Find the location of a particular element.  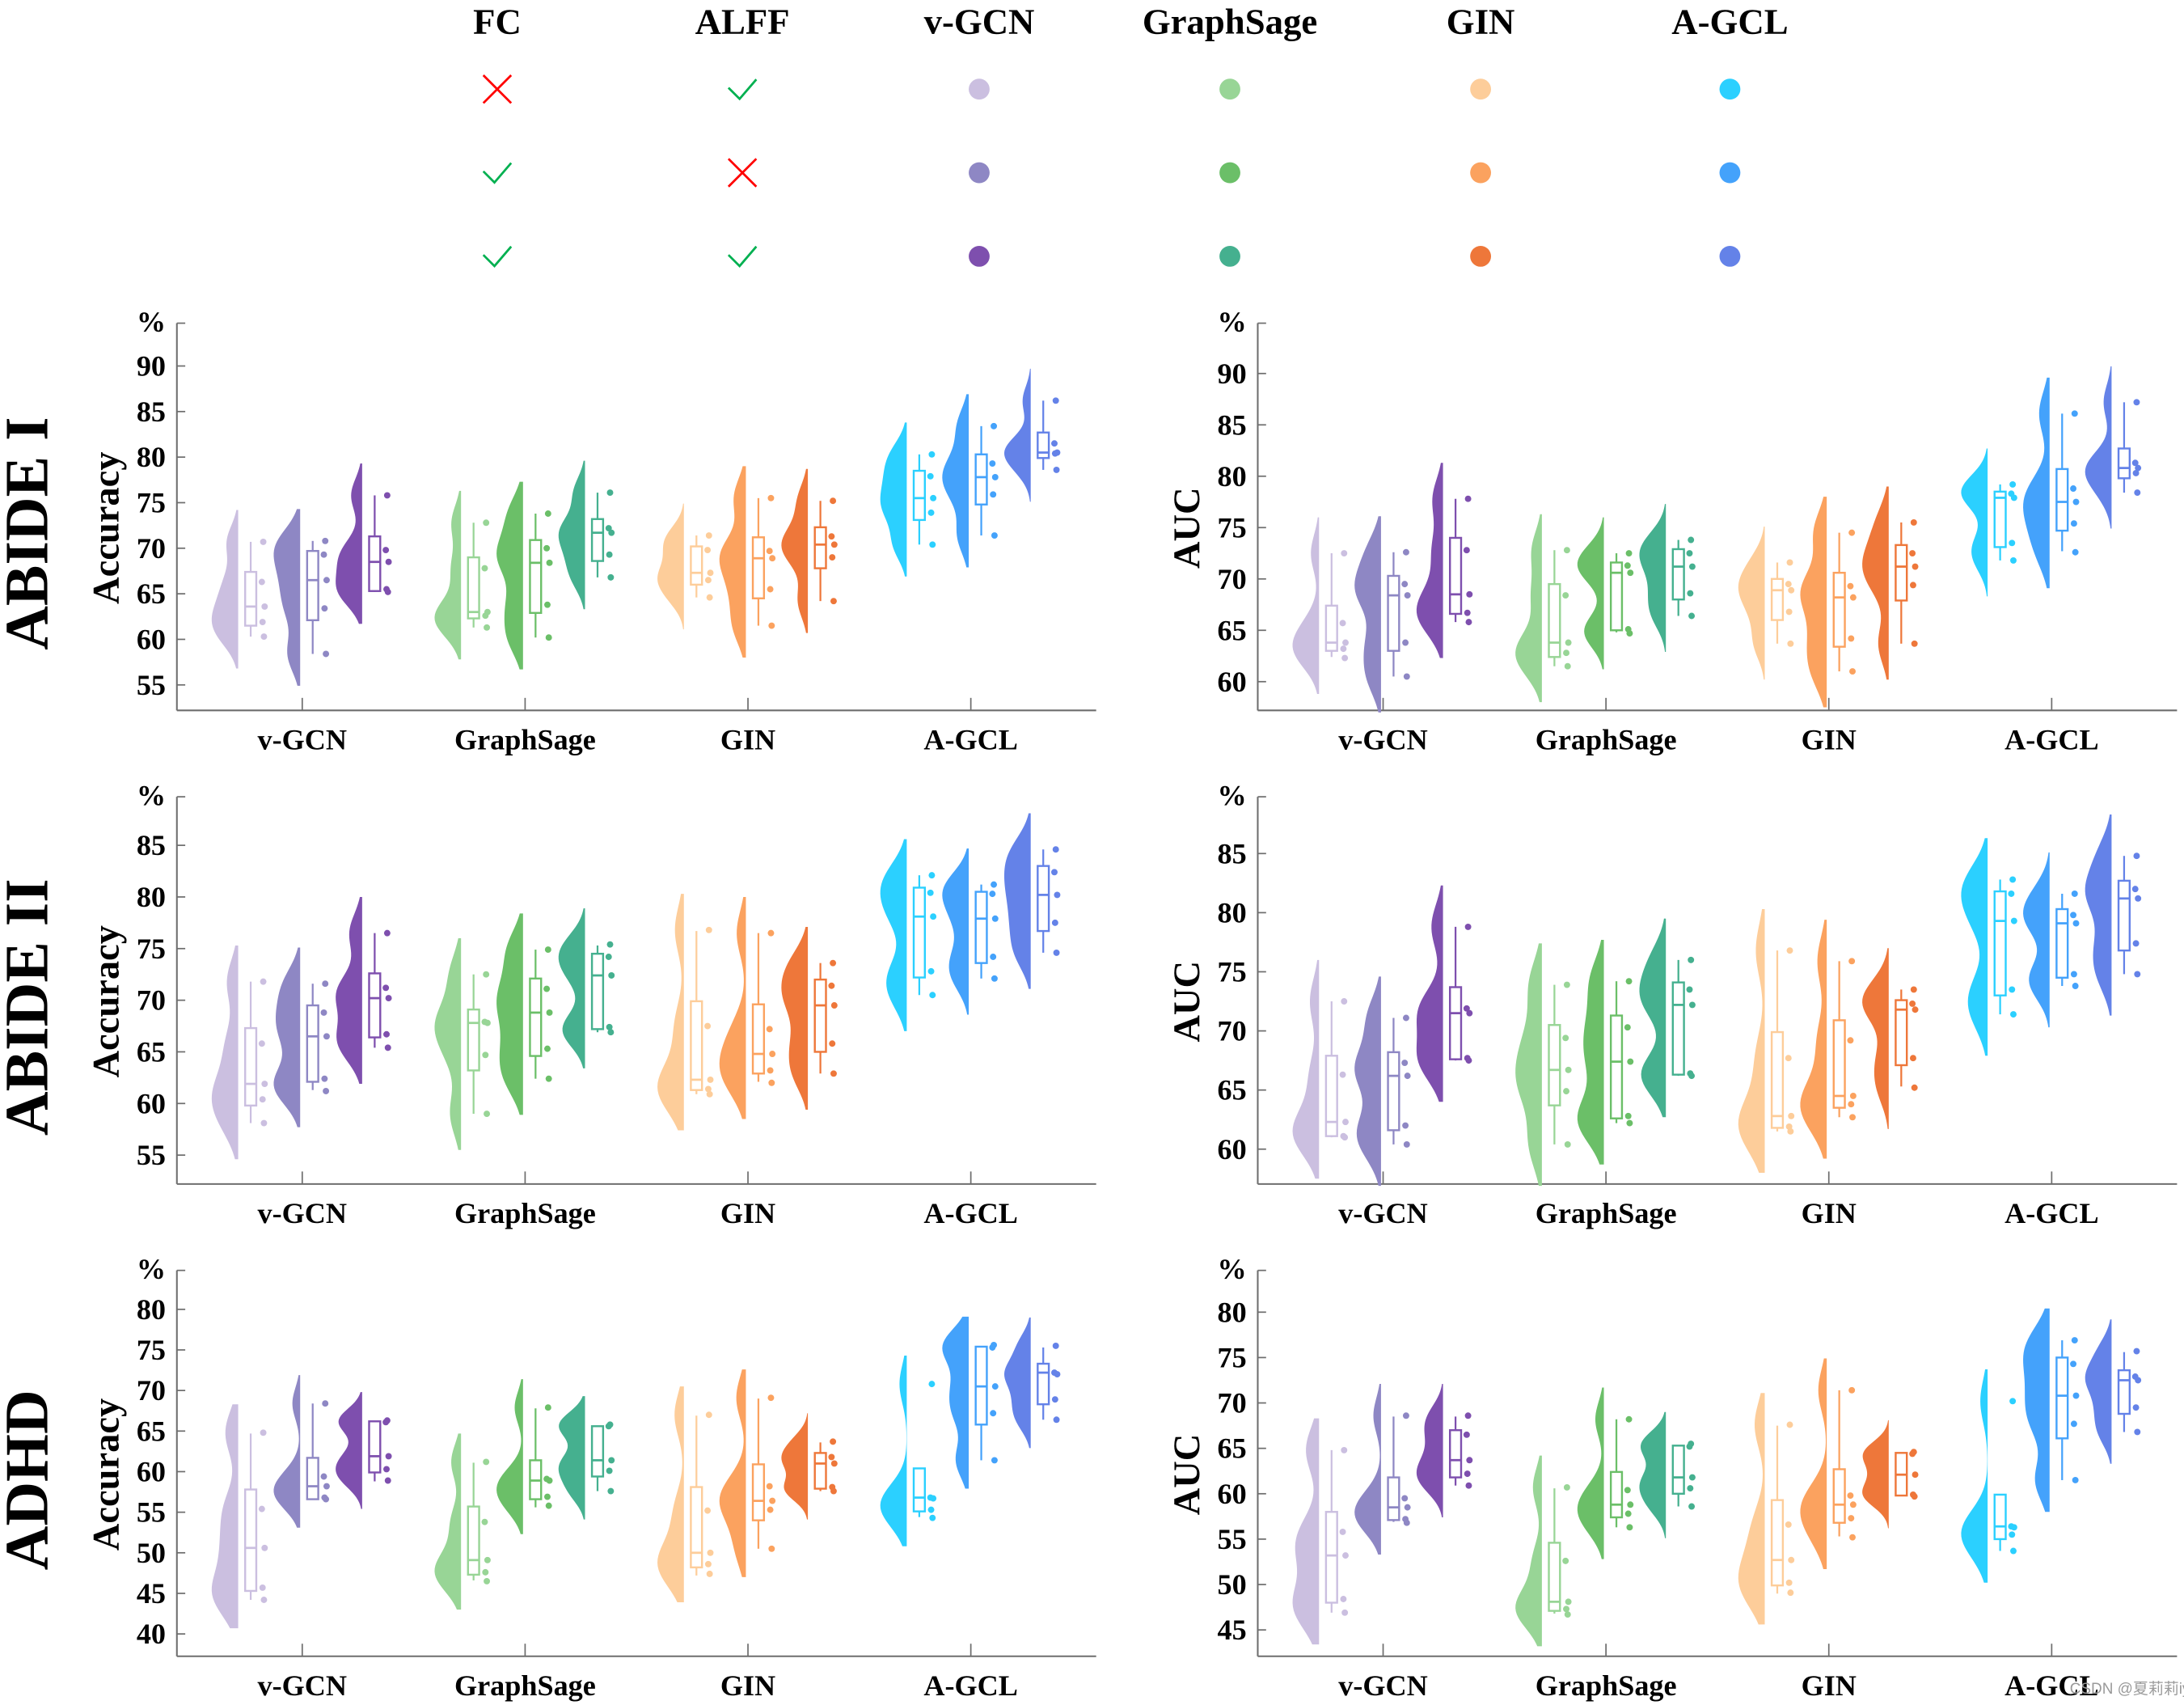

x-tick-label: v-GCN is located at coordinates (1382, 740).